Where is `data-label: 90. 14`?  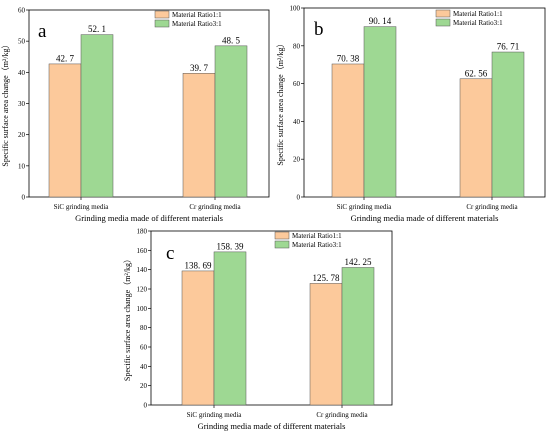 data-label: 90. 14 is located at coordinates (380, 21).